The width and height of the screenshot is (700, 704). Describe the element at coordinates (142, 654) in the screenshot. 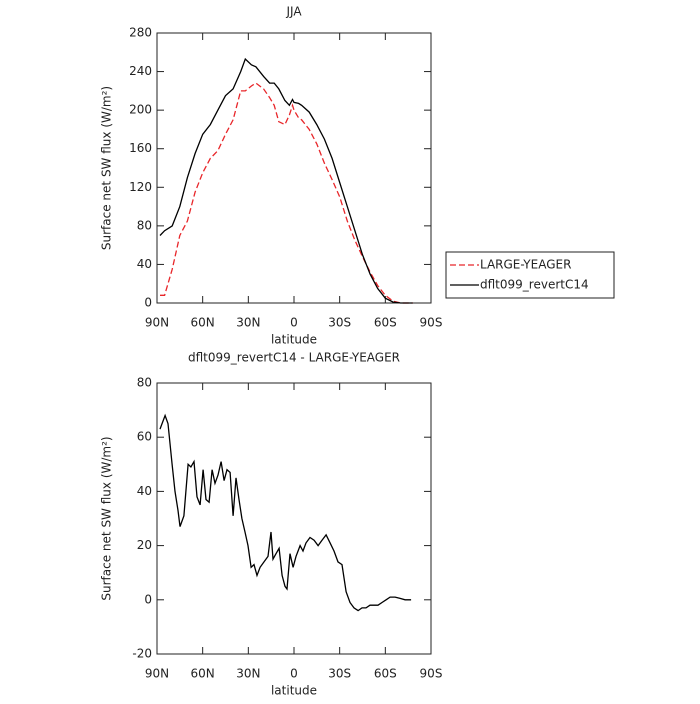

I see `y-tick-label: -20` at that location.